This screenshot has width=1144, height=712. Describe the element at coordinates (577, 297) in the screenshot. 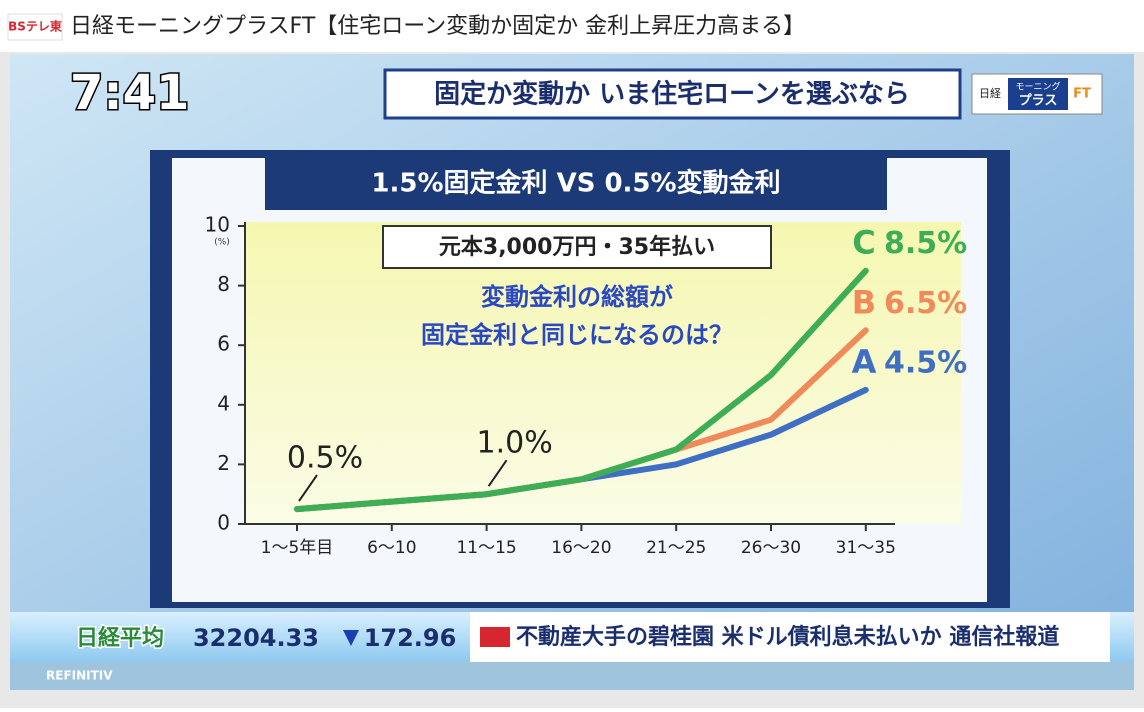

I see `question: 変動金利の総額が` at that location.